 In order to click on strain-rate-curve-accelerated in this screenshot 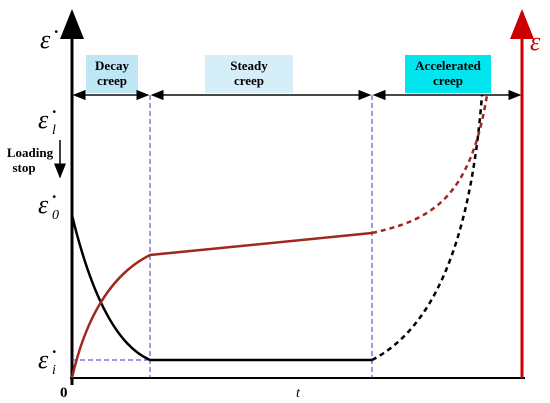, I will do `click(427, 228)`.